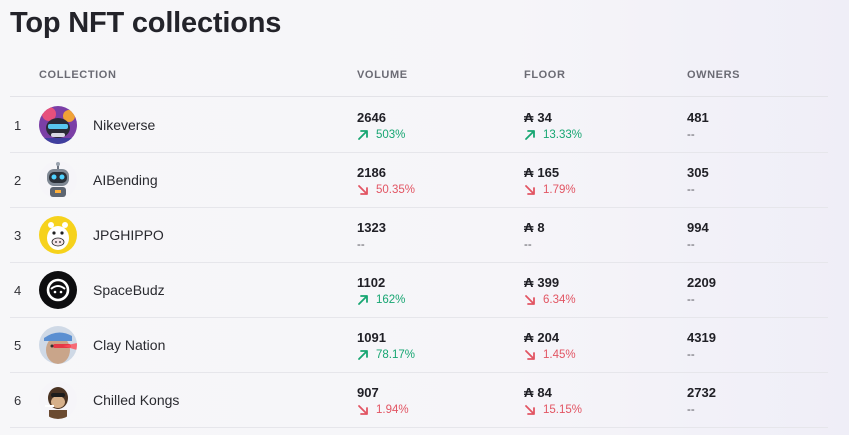 This screenshot has width=849, height=435. I want to click on owners-cell: 2732 --, so click(701, 401).